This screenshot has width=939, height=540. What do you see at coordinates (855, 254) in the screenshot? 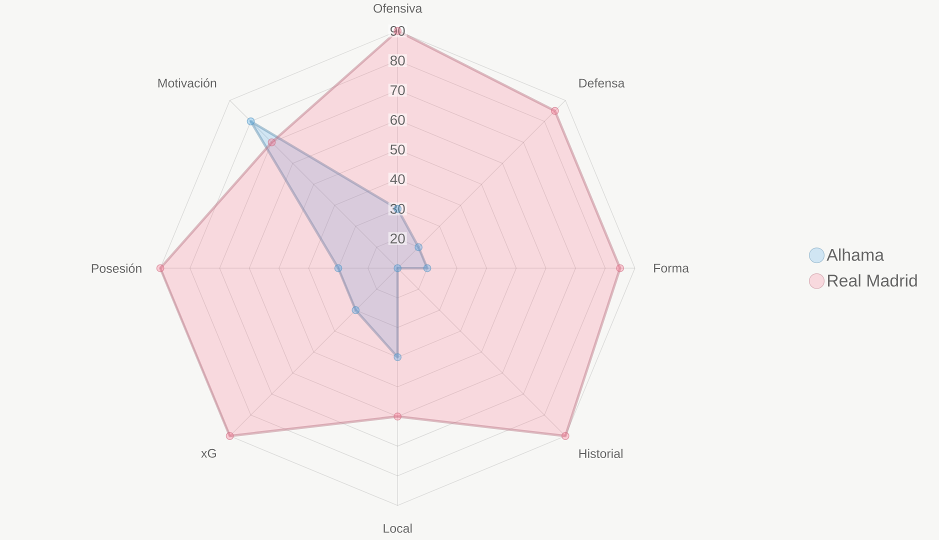
I see `legend-label: Alhama` at bounding box center [855, 254].